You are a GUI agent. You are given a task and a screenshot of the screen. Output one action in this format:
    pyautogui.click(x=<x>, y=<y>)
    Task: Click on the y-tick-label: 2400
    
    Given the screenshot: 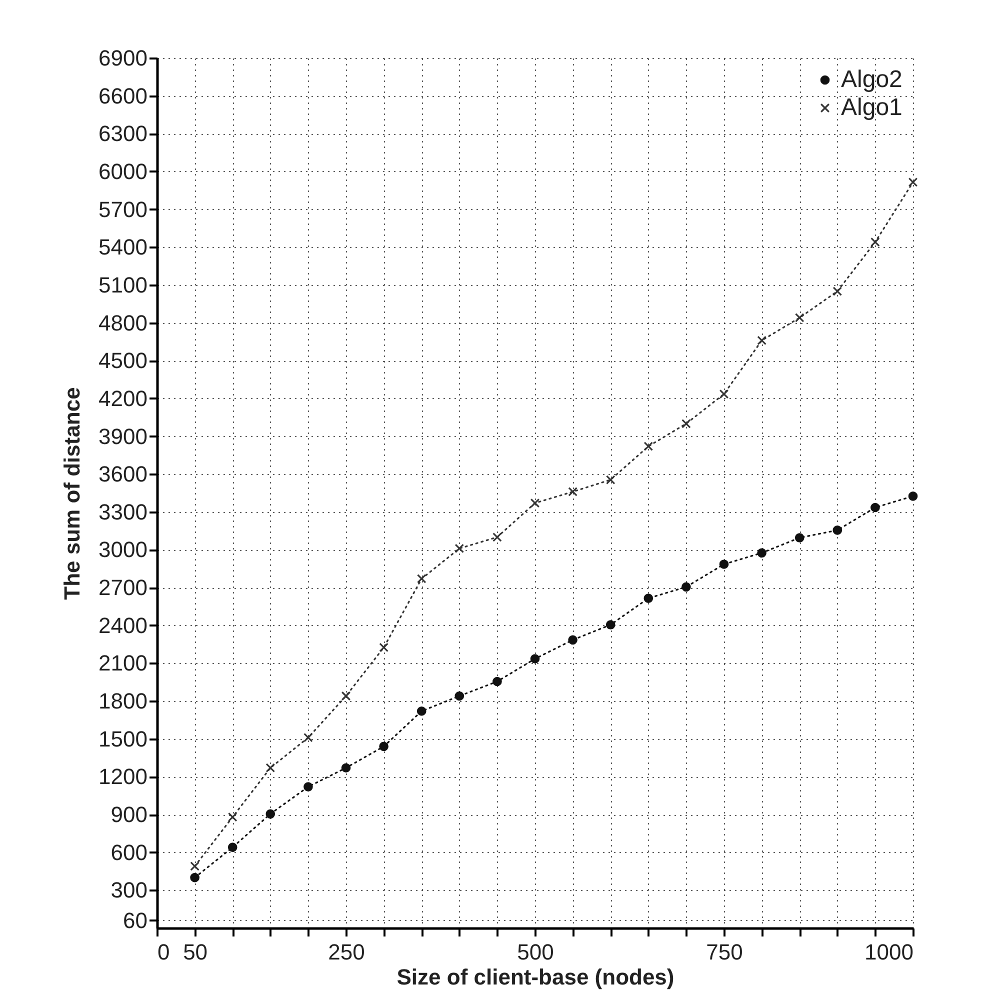 What is the action you would take?
    pyautogui.click(x=123, y=625)
    